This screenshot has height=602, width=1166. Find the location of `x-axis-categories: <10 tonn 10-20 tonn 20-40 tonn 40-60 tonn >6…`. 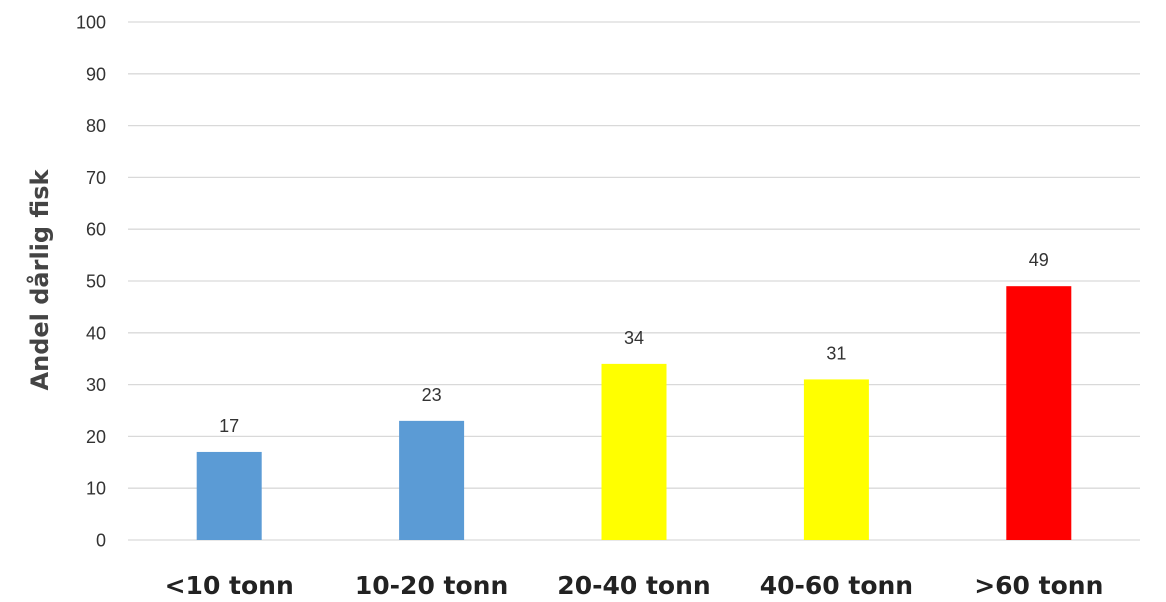

x-axis-categories: <10 tonn 10-20 tonn 20-40 tonn 40-60 tonn >6… is located at coordinates (634, 585).